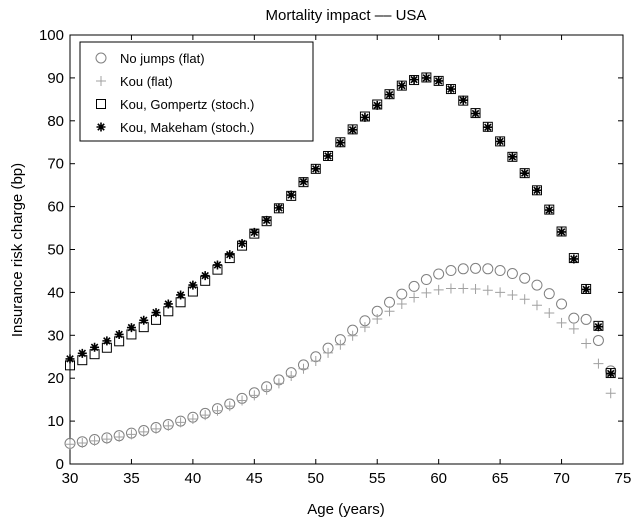  Describe the element at coordinates (55, 164) in the screenshot. I see `y-tick-label: 70` at that location.